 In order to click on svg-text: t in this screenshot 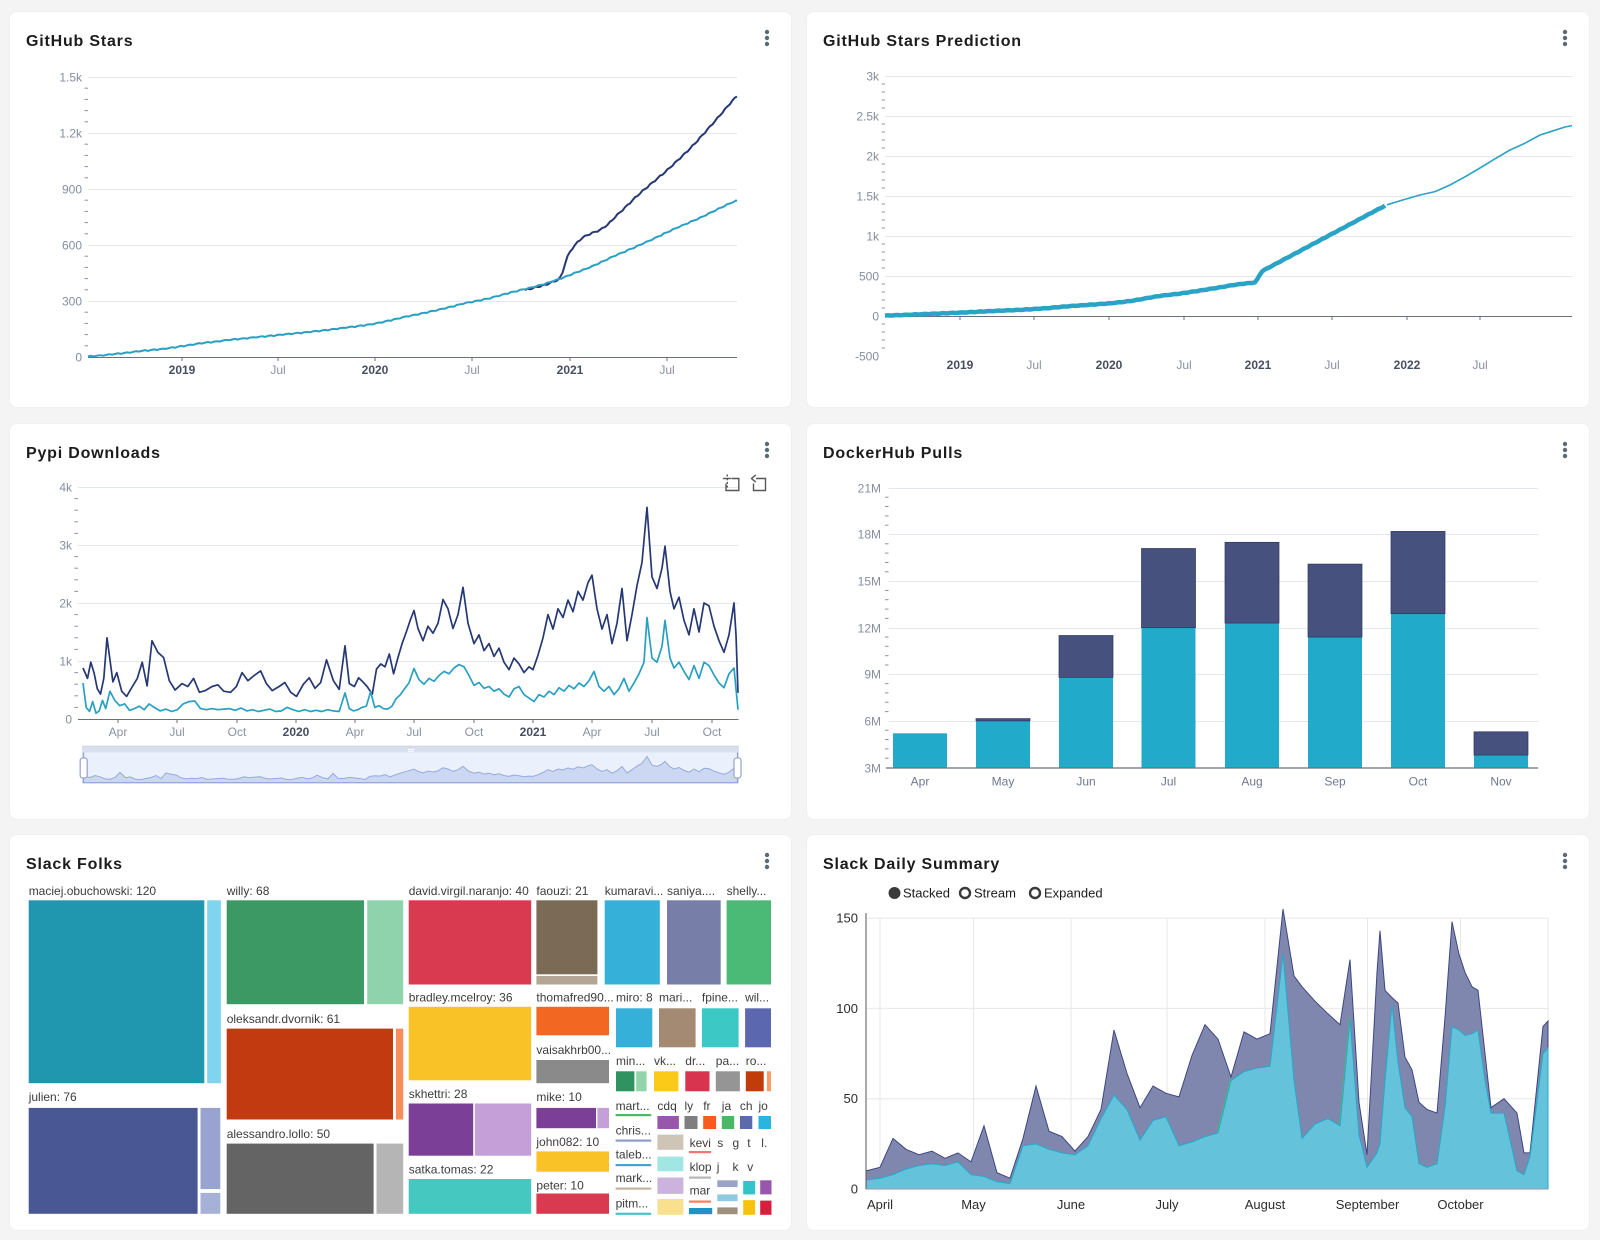, I will do `click(749, 1143)`.